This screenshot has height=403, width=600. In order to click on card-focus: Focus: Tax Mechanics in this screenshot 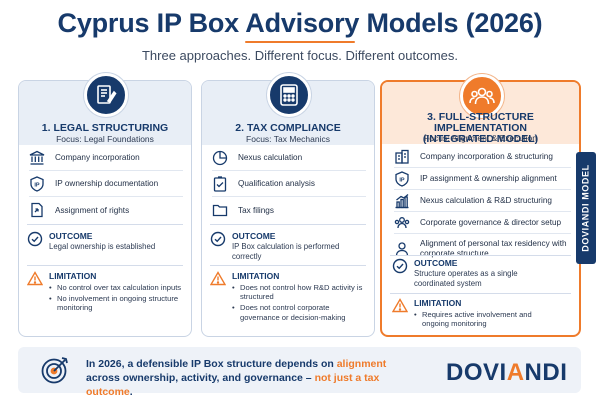, I will do `click(288, 139)`.